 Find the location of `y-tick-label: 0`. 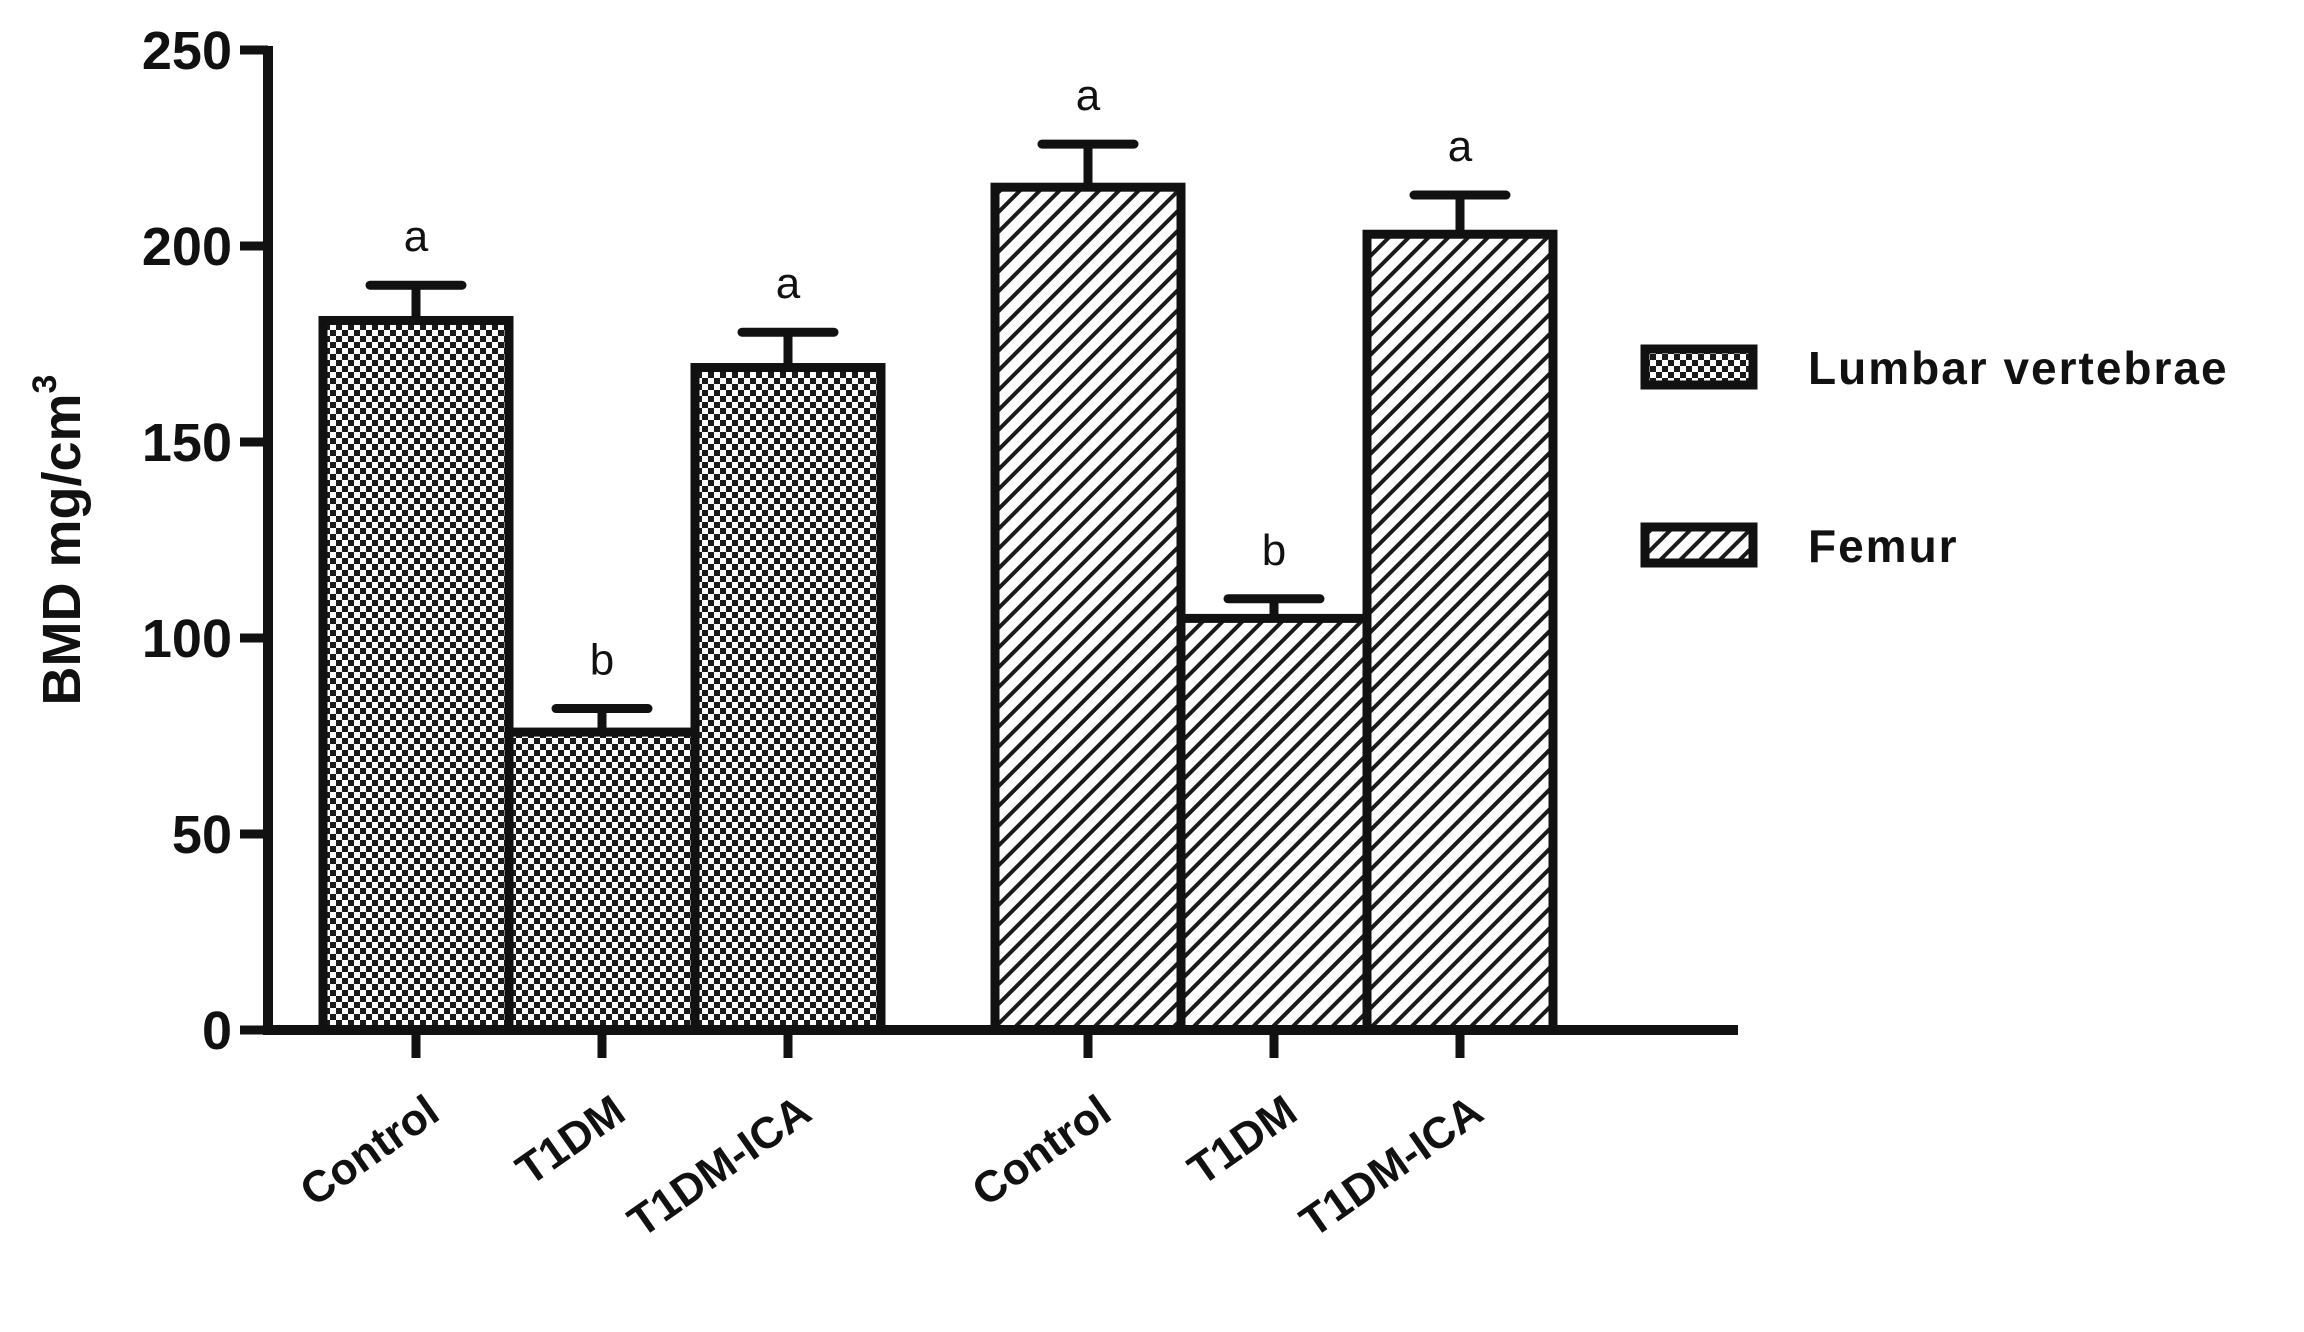

y-tick-label: 0 is located at coordinates (217, 1031).